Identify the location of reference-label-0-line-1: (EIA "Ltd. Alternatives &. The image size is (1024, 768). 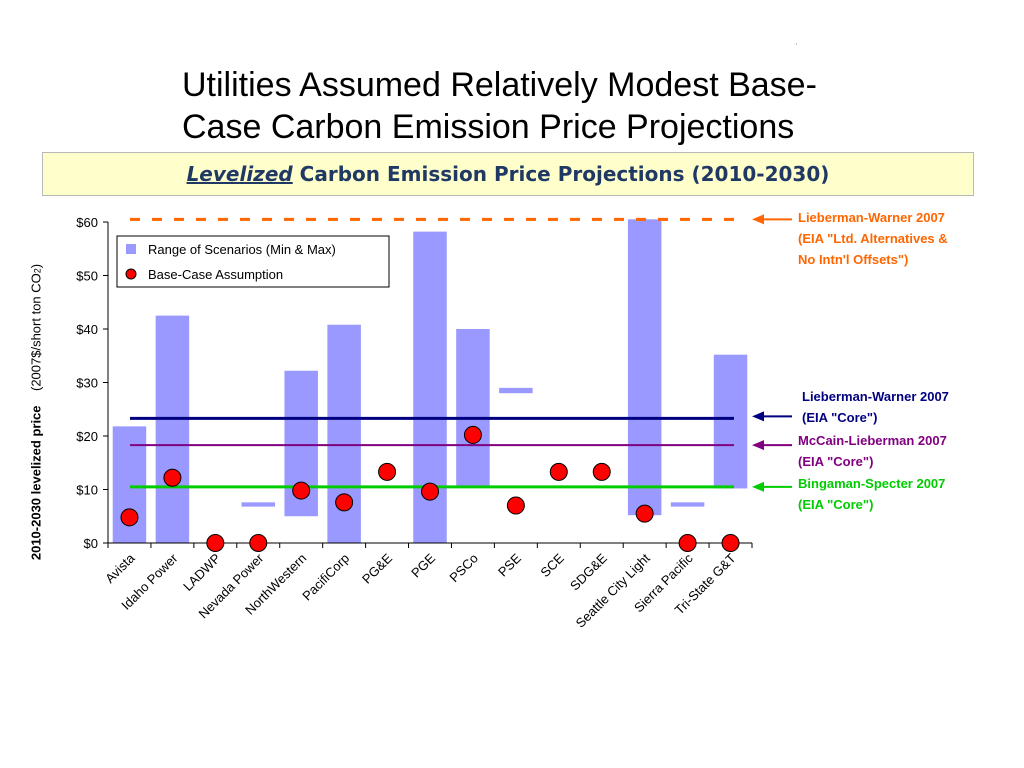
(873, 238).